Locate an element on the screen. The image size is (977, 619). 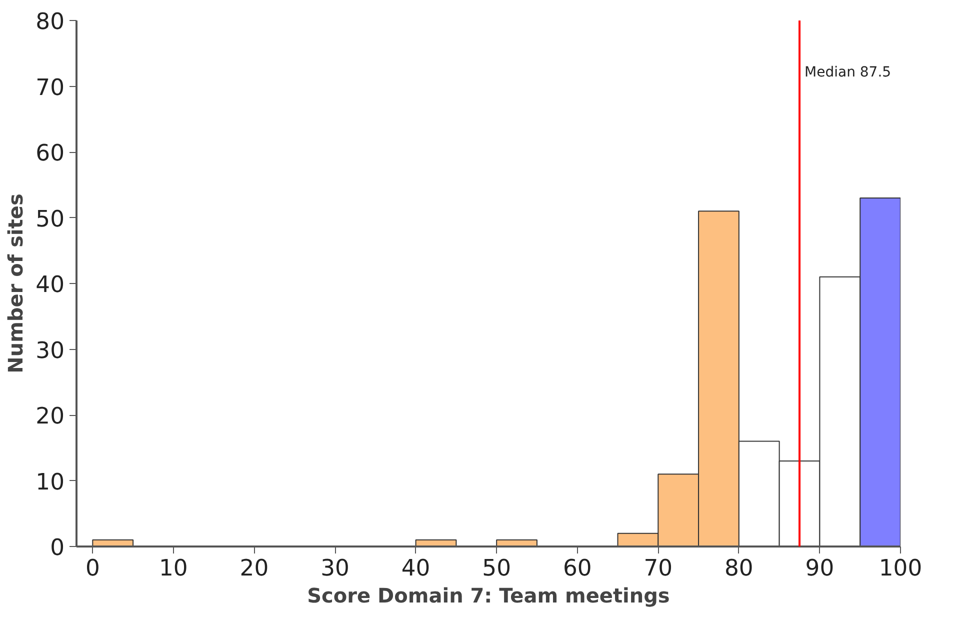
ref-line-label: Median 87.5 is located at coordinates (848, 72).